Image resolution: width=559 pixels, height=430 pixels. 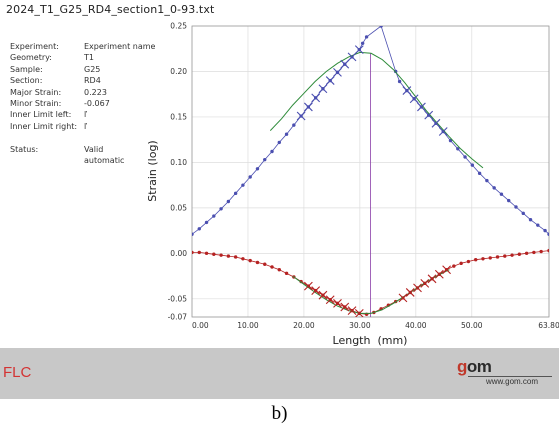 I want to click on y-tick-label: 0.10, so click(x=178, y=162).